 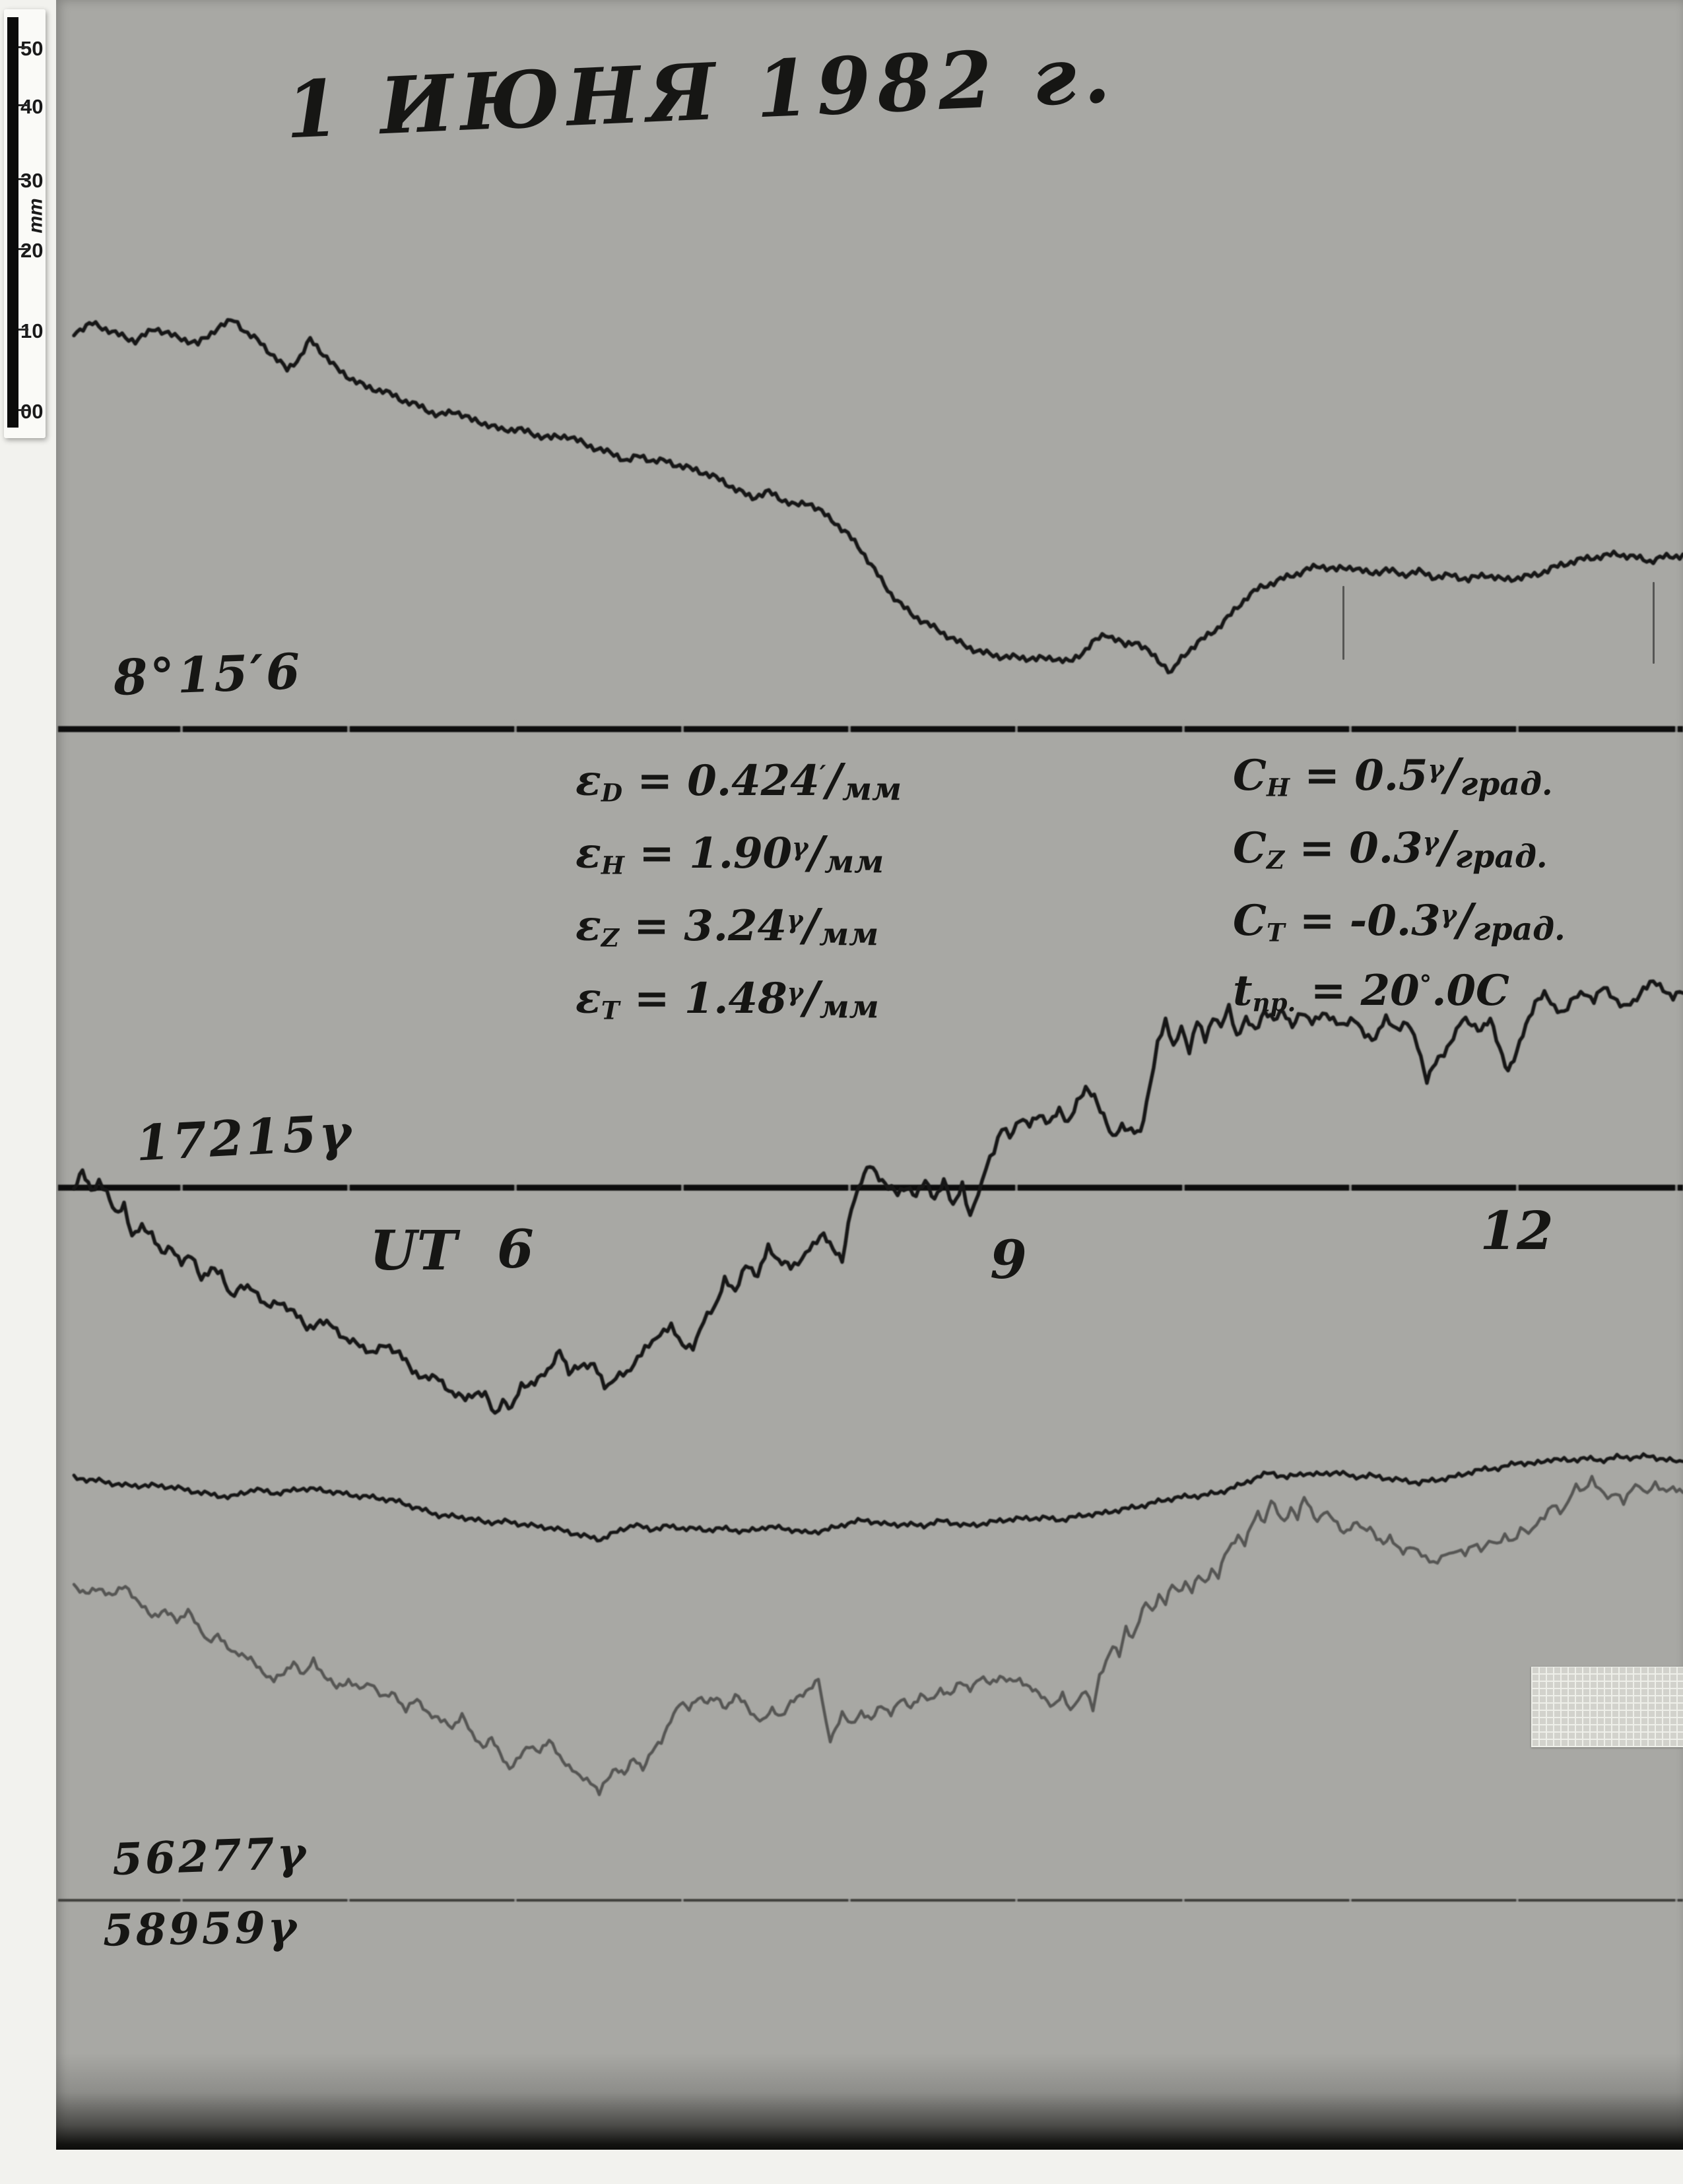 I want to click on ruler-number: 40, so click(x=32, y=106).